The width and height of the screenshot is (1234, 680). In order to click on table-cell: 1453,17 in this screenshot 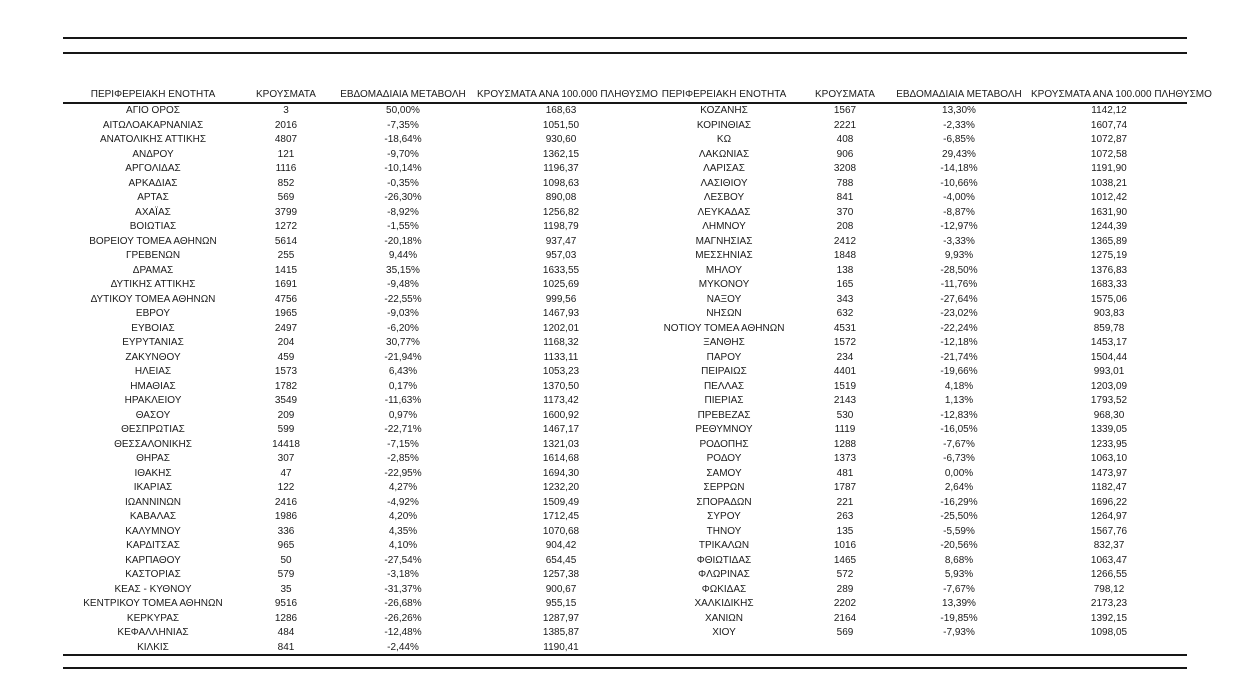, I will do `click(1109, 343)`.